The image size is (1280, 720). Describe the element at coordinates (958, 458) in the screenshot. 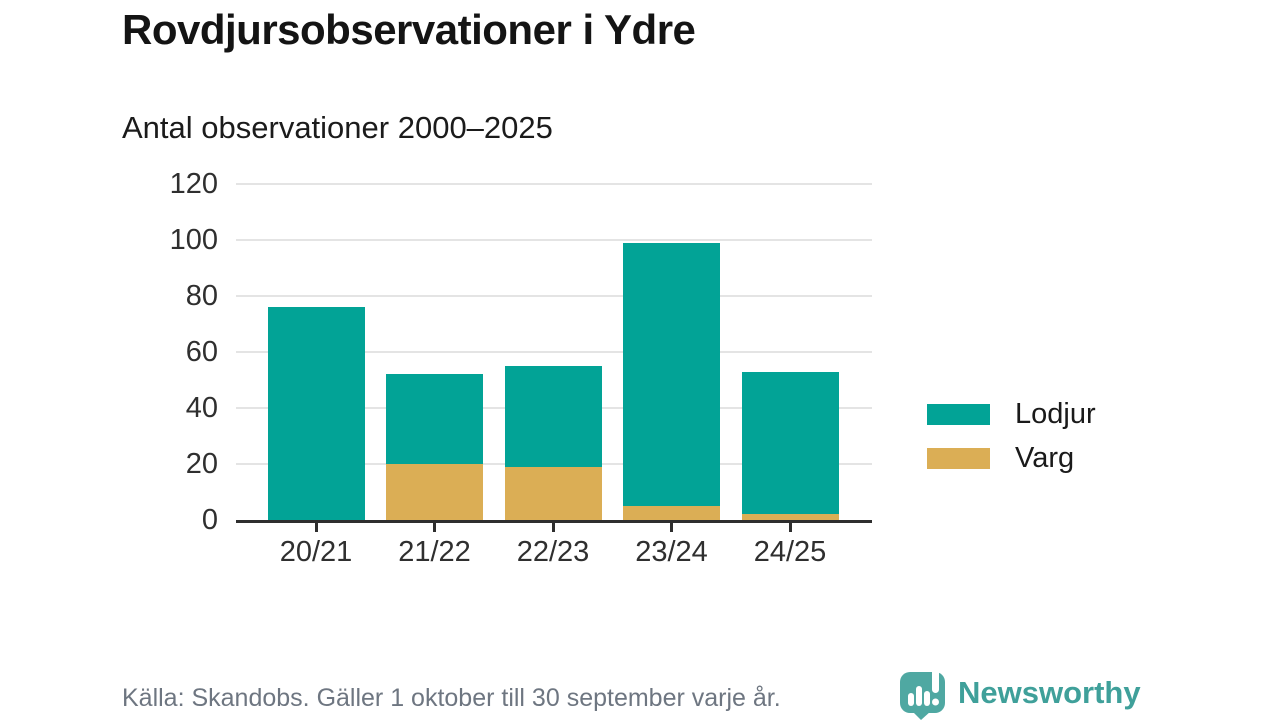

I see `legend-swatch-varg` at that location.